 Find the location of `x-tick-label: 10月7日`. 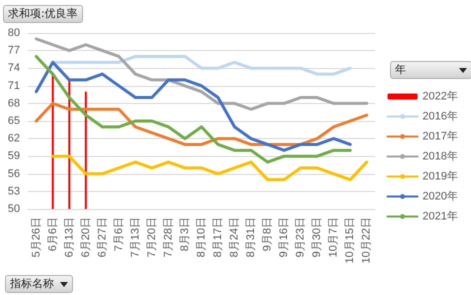

x-tick-label: 10月7日 is located at coordinates (334, 237).